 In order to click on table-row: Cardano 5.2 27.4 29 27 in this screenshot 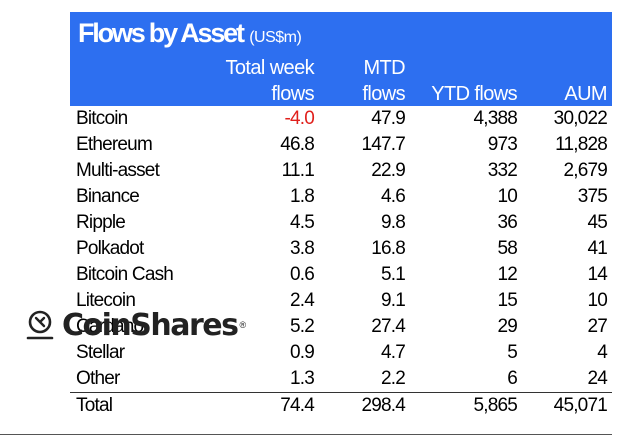, I will do `click(341, 327)`.